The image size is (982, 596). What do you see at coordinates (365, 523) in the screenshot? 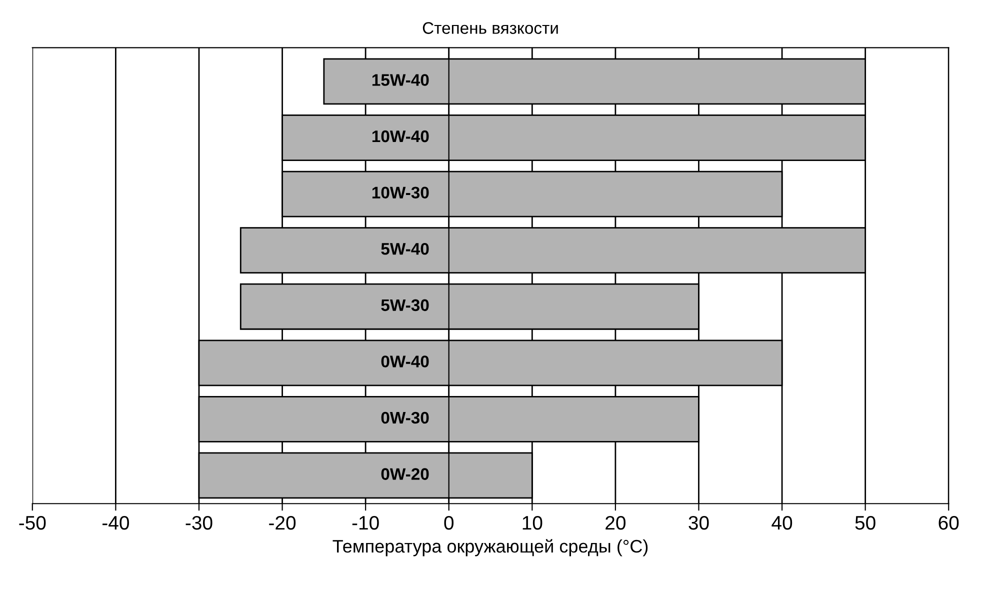
I see `x-tick-label: -10` at bounding box center [365, 523].